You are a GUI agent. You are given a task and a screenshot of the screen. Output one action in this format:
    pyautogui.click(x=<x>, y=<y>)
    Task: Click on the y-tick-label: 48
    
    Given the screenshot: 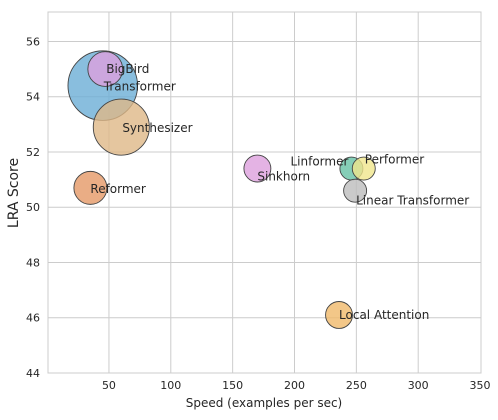 What is the action you would take?
    pyautogui.click(x=33, y=262)
    